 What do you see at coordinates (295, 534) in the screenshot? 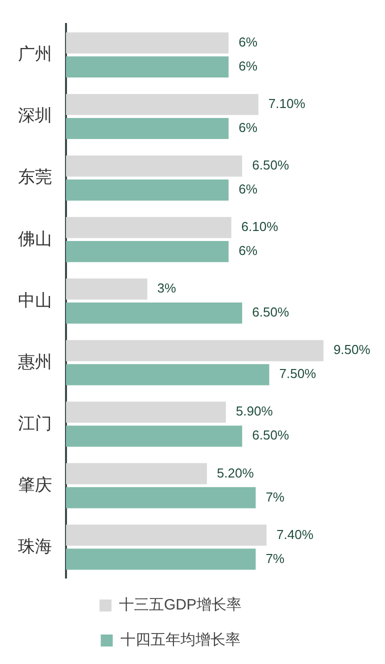
I see `data-label: 7.40%` at bounding box center [295, 534].